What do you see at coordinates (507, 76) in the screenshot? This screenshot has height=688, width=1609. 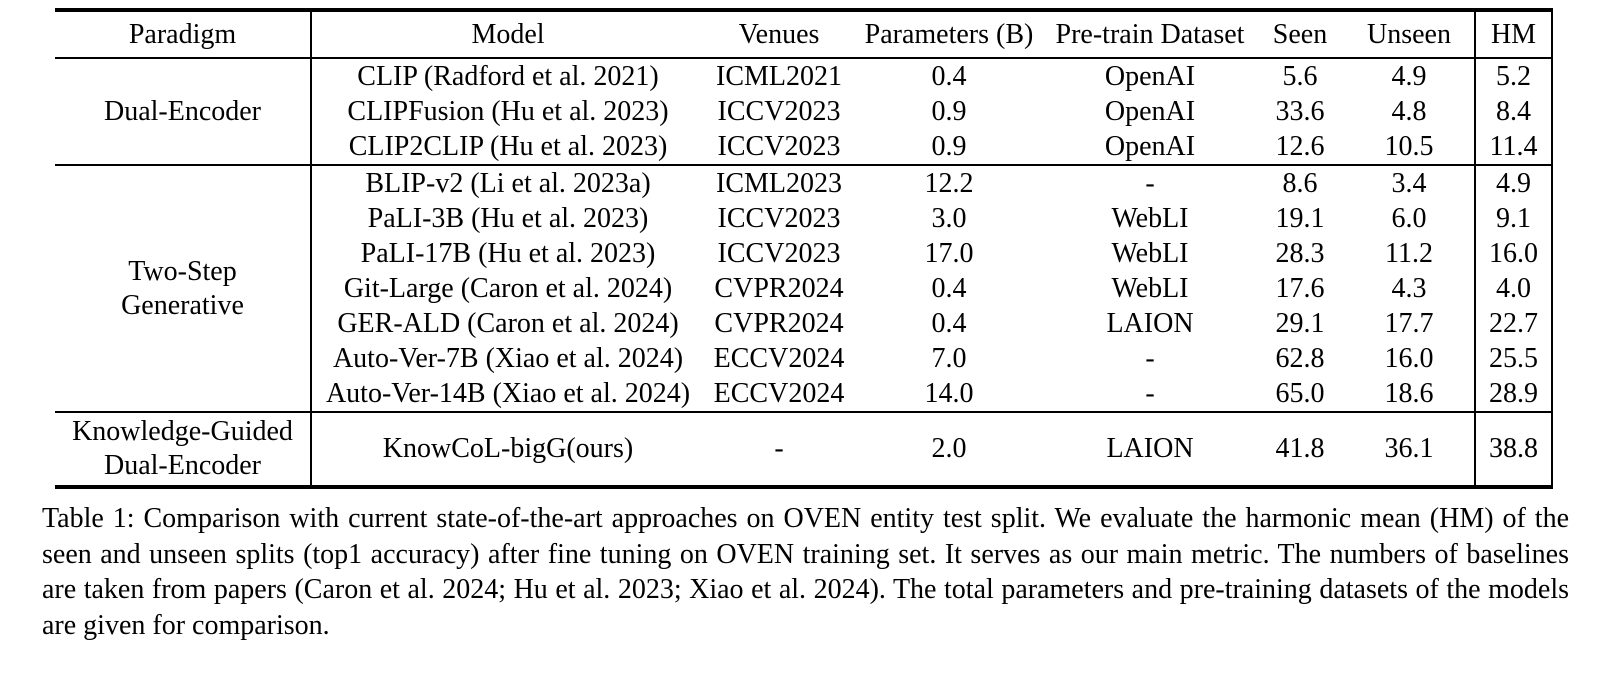 I see `model-cell: CLIP (Radford et al. 2021)` at bounding box center [507, 76].